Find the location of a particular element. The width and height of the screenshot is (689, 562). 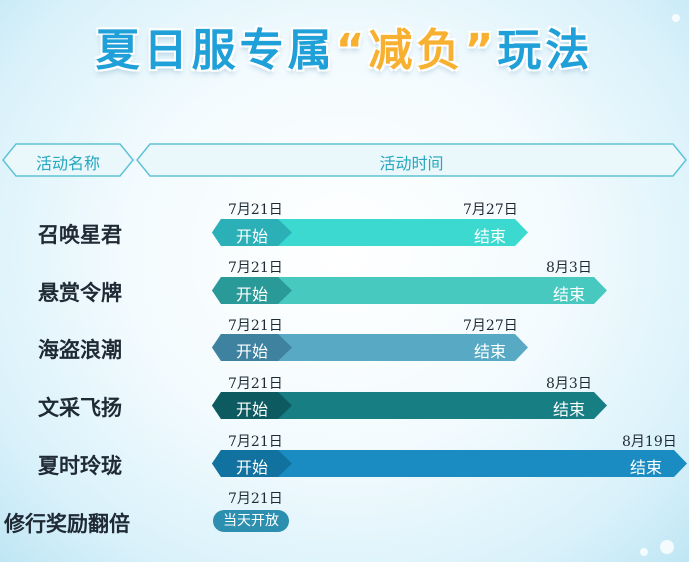

header-activity-time: 活动时间 is located at coordinates (411, 160).